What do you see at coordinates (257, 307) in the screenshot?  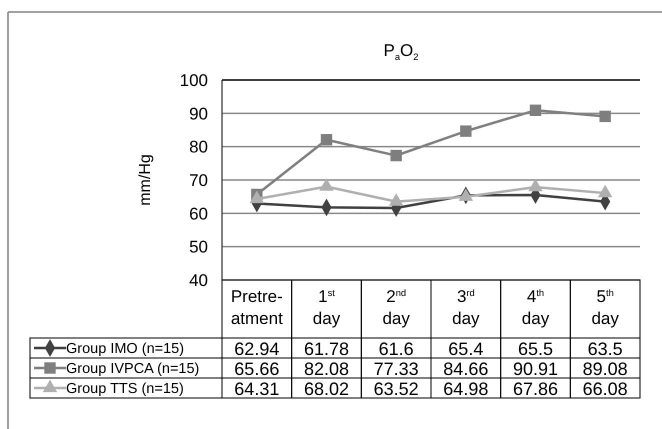 I see `x-tick-label: Pretre- atment` at bounding box center [257, 307].